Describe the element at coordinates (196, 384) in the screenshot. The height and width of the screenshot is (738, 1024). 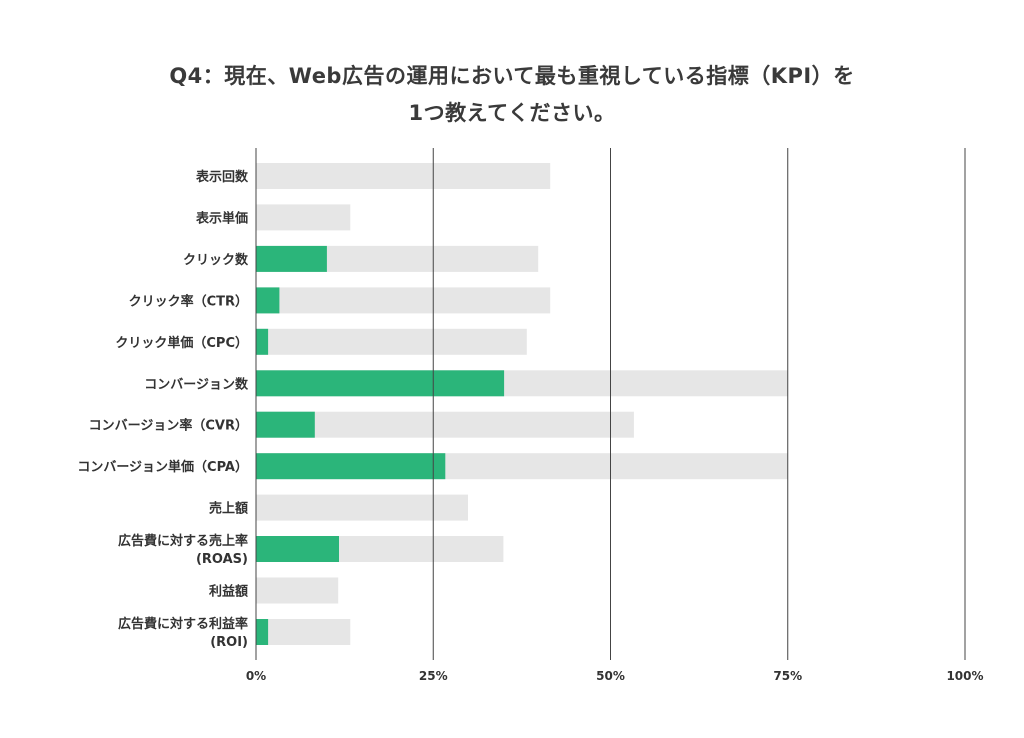
I see `category-label-5: コンバージョン数` at that location.